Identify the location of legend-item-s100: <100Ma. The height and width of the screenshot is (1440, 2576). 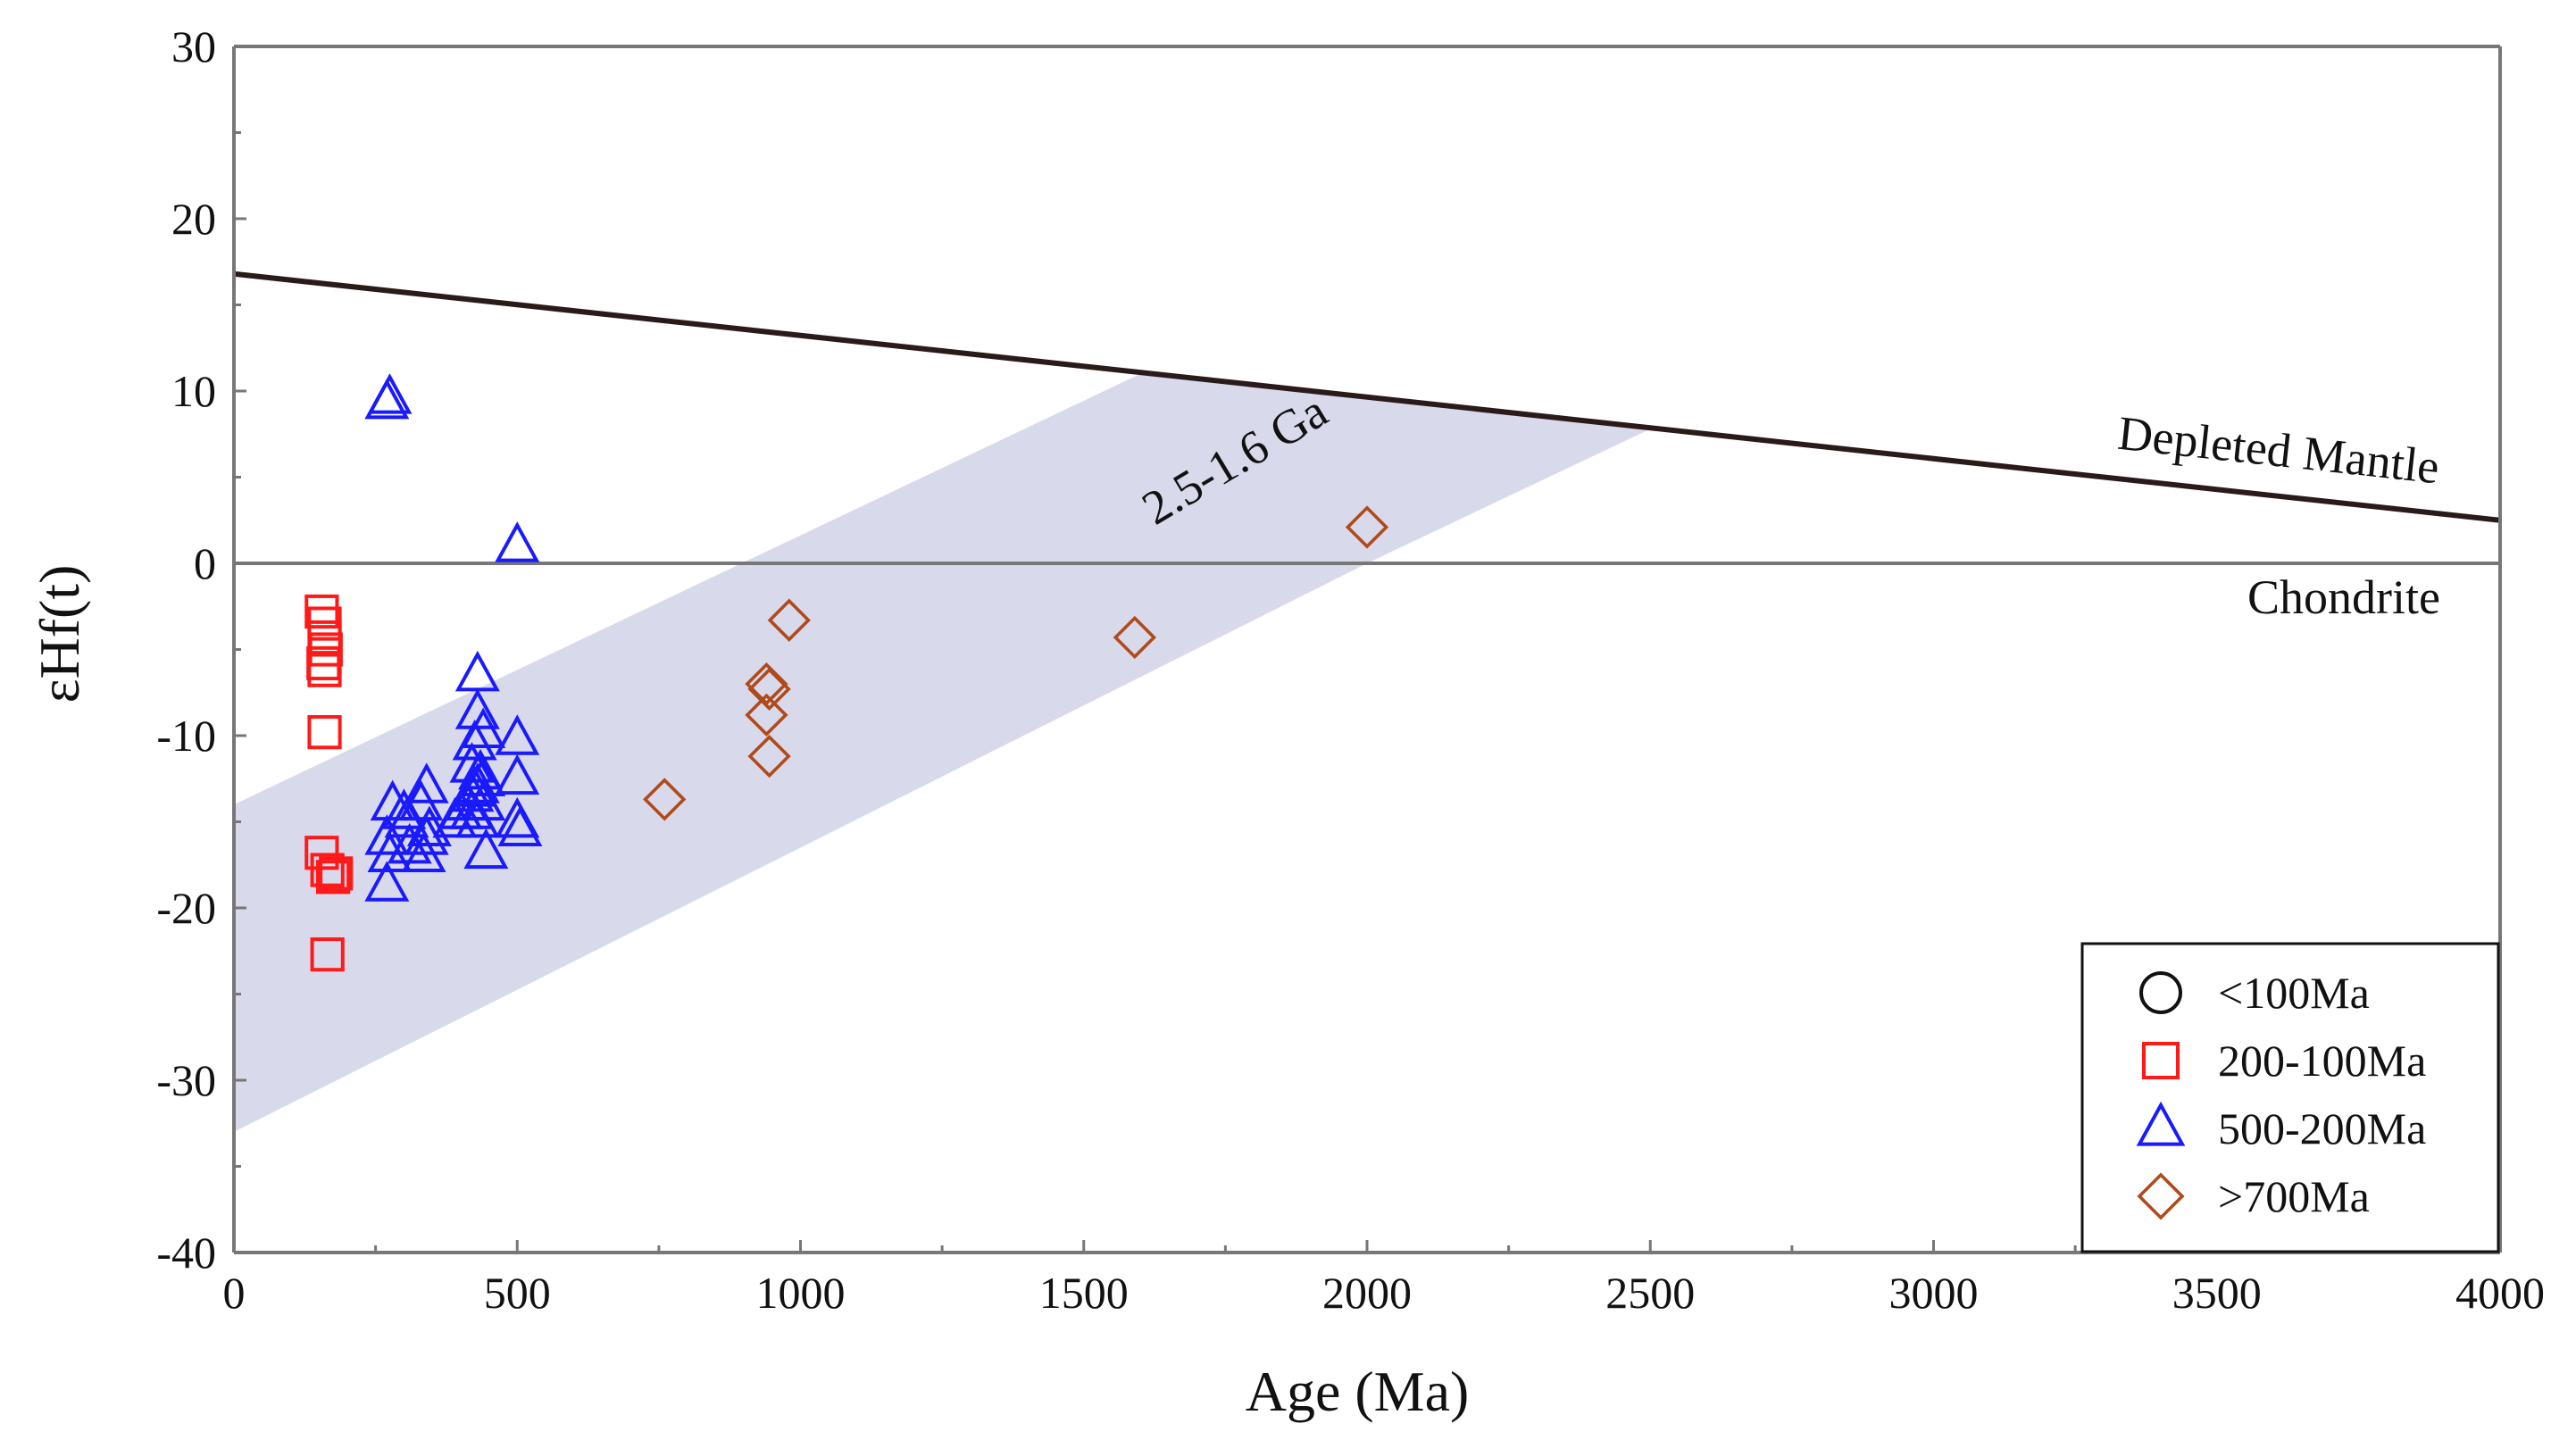
(2254, 993).